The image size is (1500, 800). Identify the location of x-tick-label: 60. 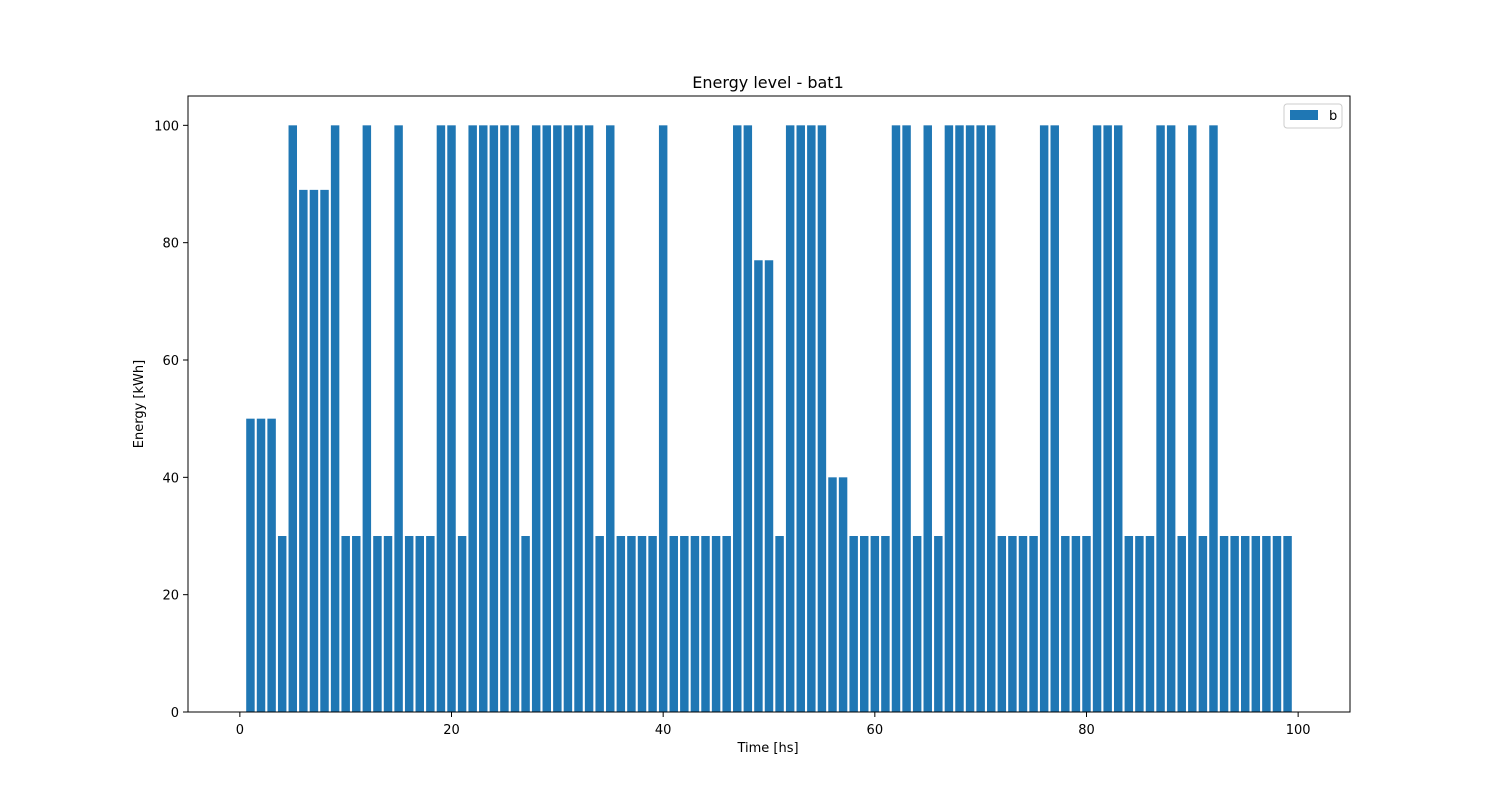
(875, 730).